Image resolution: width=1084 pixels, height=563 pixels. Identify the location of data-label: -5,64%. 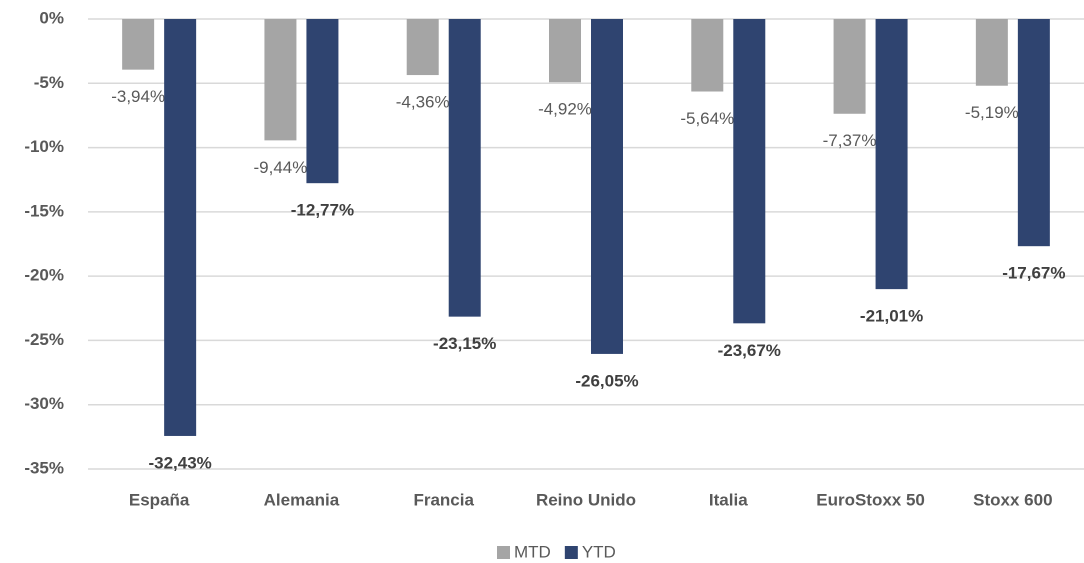
(707, 118).